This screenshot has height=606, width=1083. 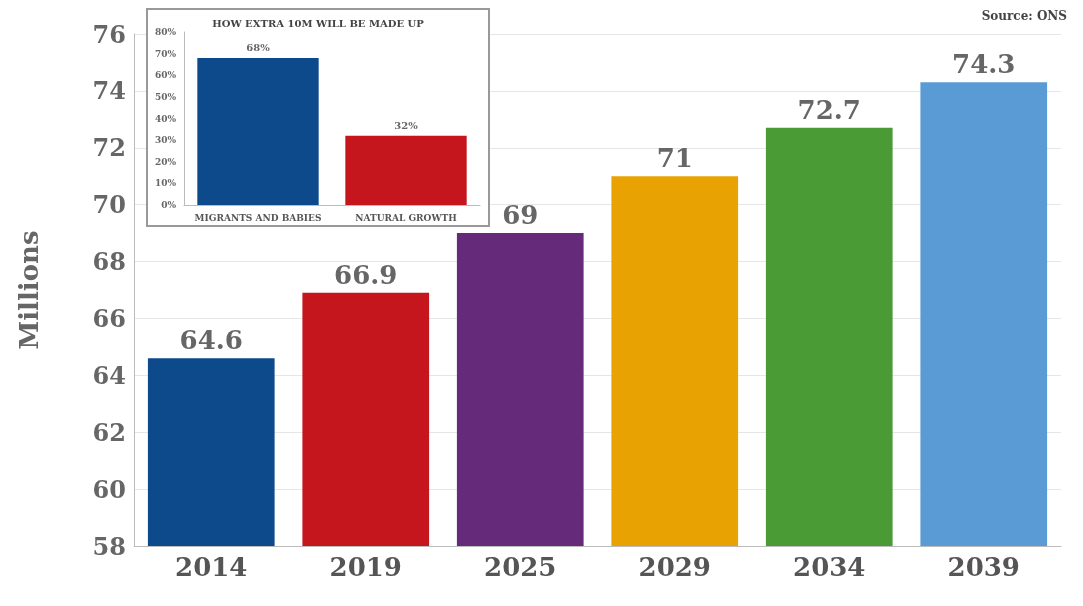 What do you see at coordinates (258, 48) in the screenshot?
I see `data-label: 68%` at bounding box center [258, 48].